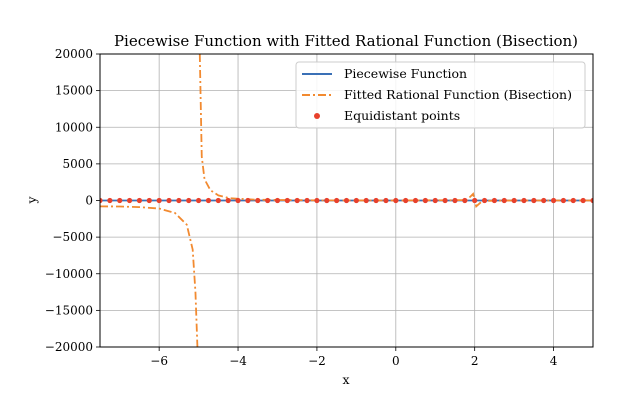 The width and height of the screenshot is (622, 406). I want to click on x-tick-label: −2, so click(317, 361).